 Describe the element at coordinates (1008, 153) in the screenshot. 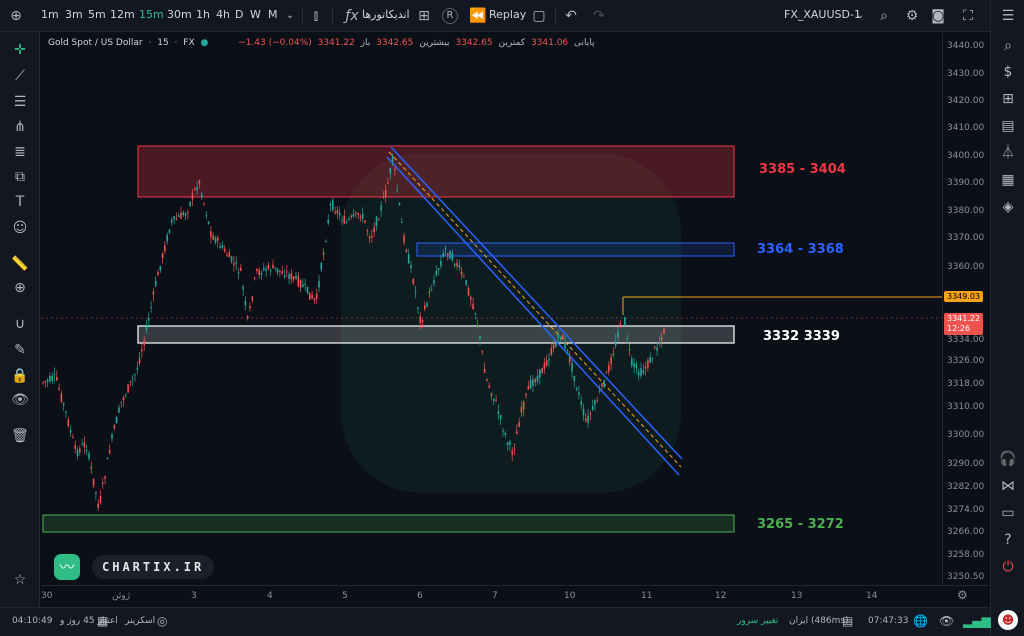

I see `filter-icon: ⏃` at that location.